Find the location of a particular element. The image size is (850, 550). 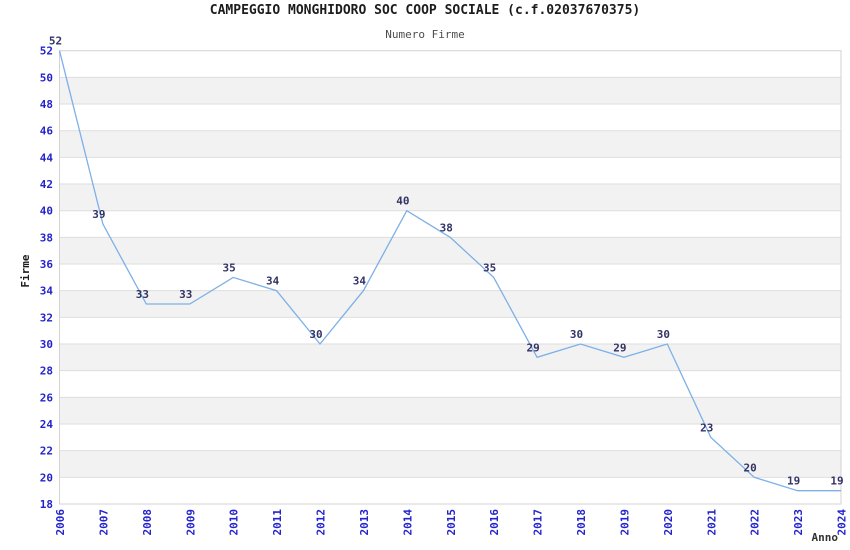

x-axis-title: Anno is located at coordinates (825, 537).